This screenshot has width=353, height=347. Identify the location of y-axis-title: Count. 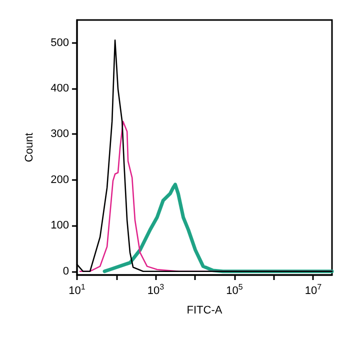
(30, 147).